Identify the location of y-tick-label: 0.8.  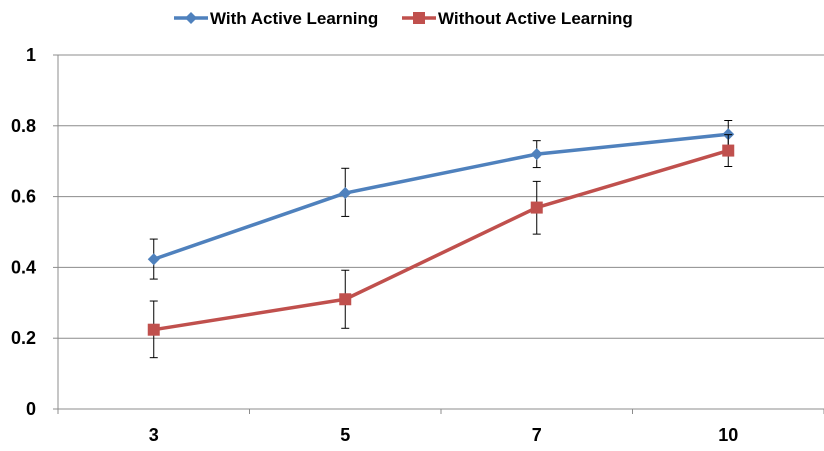
(23, 126).